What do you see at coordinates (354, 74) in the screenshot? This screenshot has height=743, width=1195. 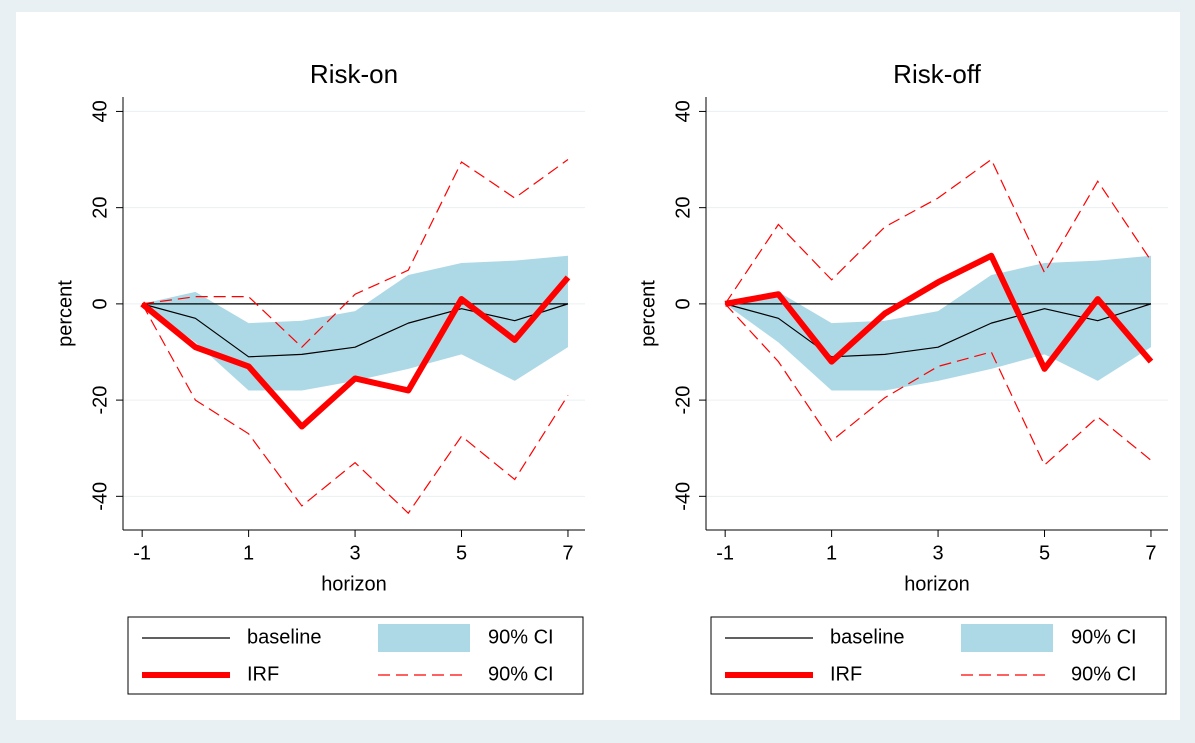 I see `chart-title: Risk-on` at bounding box center [354, 74].